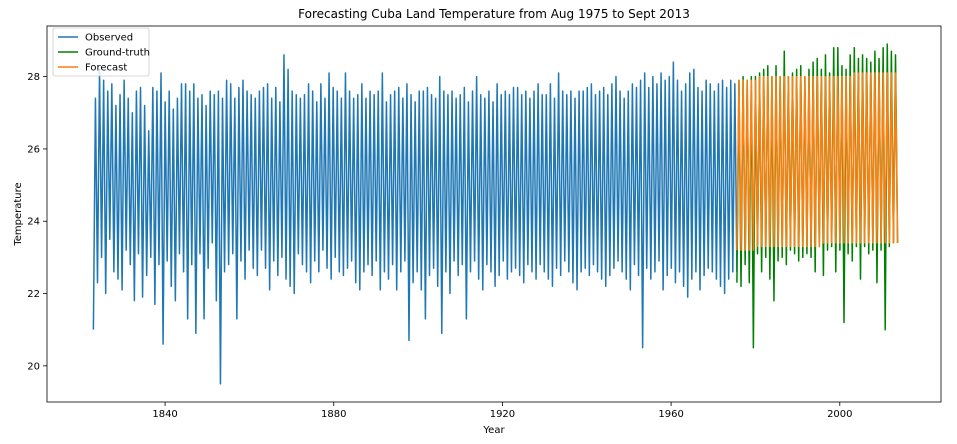 The width and height of the screenshot is (957, 444). I want to click on series-line-ground-truth, so click(817, 196).